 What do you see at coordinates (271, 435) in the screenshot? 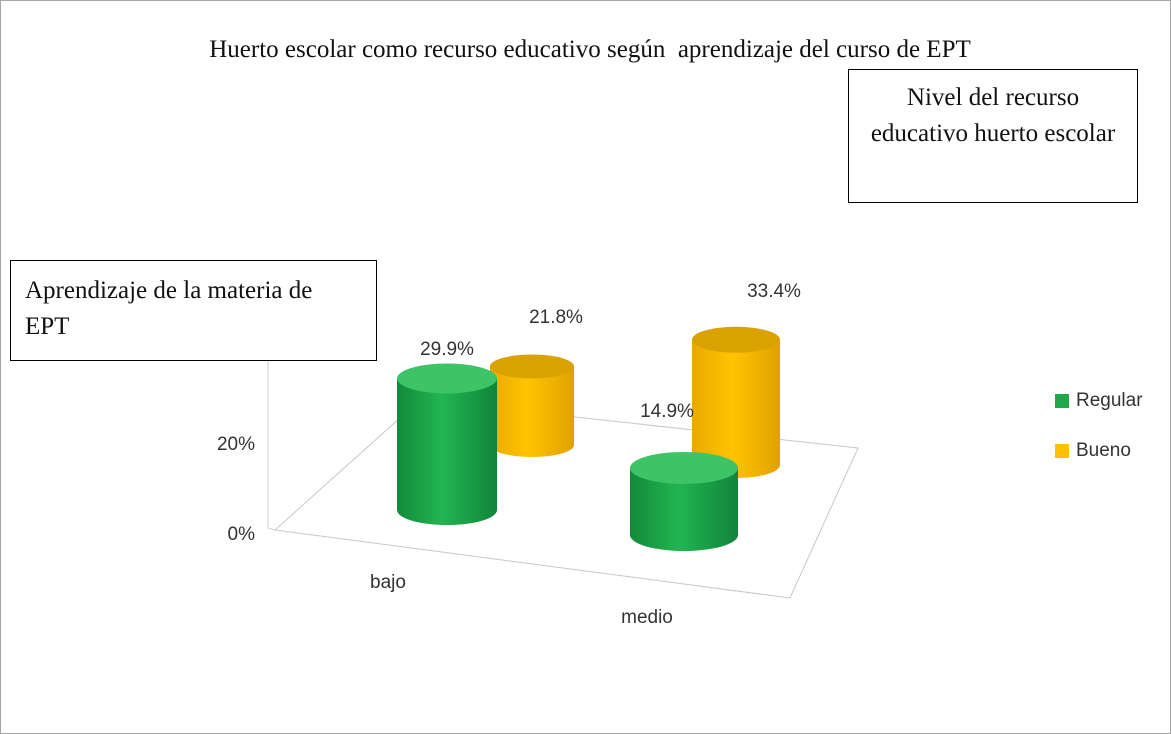
I see `back-wall` at bounding box center [271, 435].